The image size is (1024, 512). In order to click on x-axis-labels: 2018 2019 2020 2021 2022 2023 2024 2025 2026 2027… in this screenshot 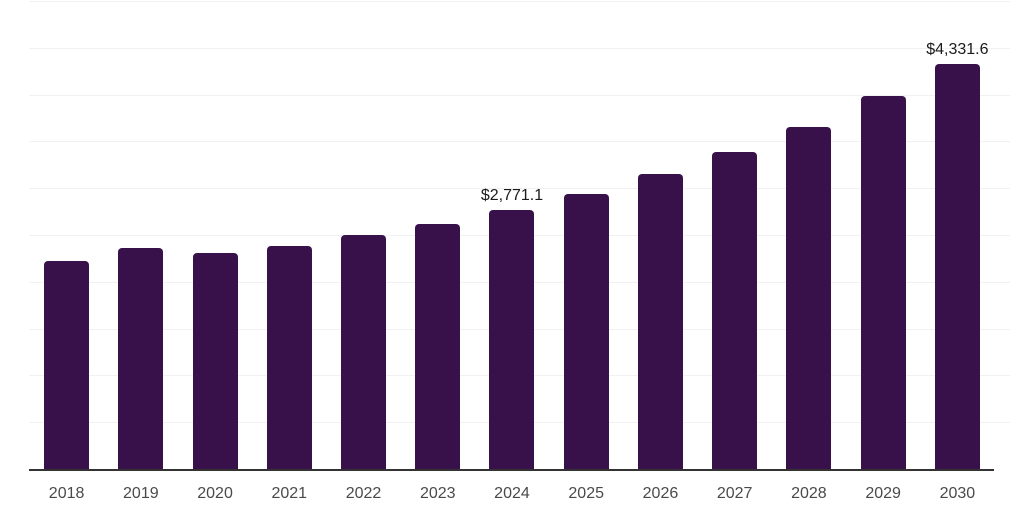, I will do `click(512, 495)`.